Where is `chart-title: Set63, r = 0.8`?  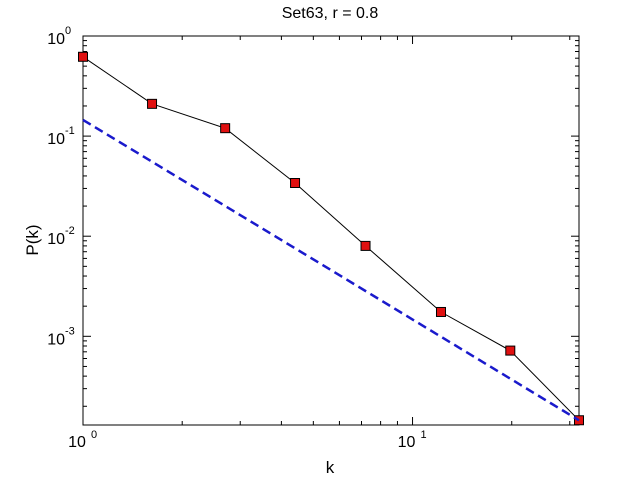
chart-title: Set63, r = 0.8 is located at coordinates (330, 13).